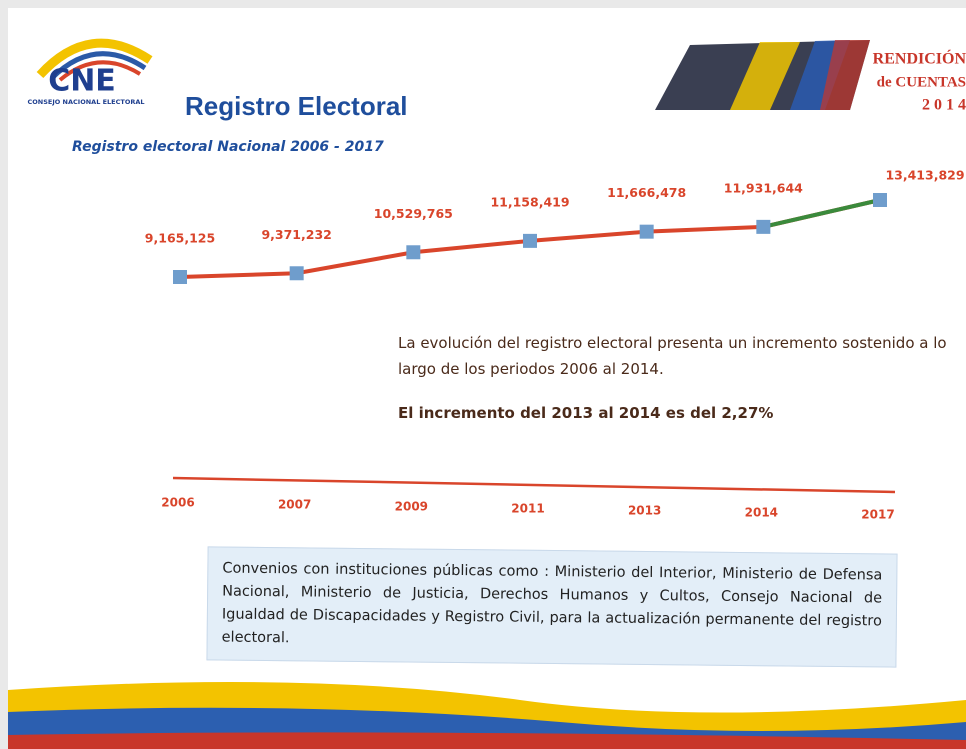 The width and height of the screenshot is (966, 749). I want to click on logo-text: CNE, so click(82, 81).